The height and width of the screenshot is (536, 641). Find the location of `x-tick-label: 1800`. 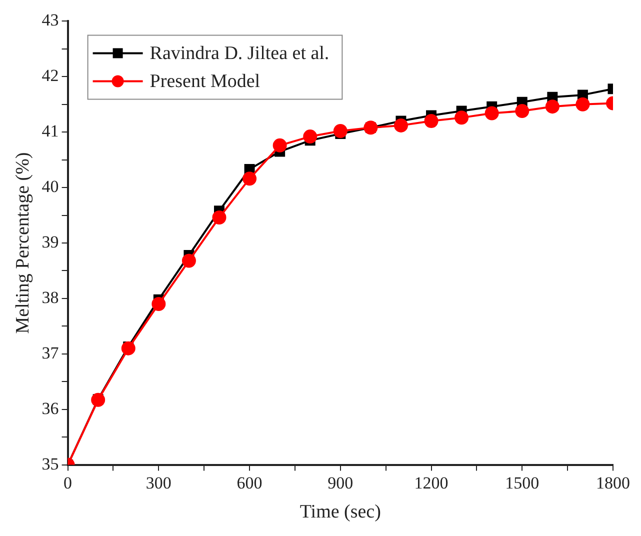

x-tick-label: 1800 is located at coordinates (613, 482).